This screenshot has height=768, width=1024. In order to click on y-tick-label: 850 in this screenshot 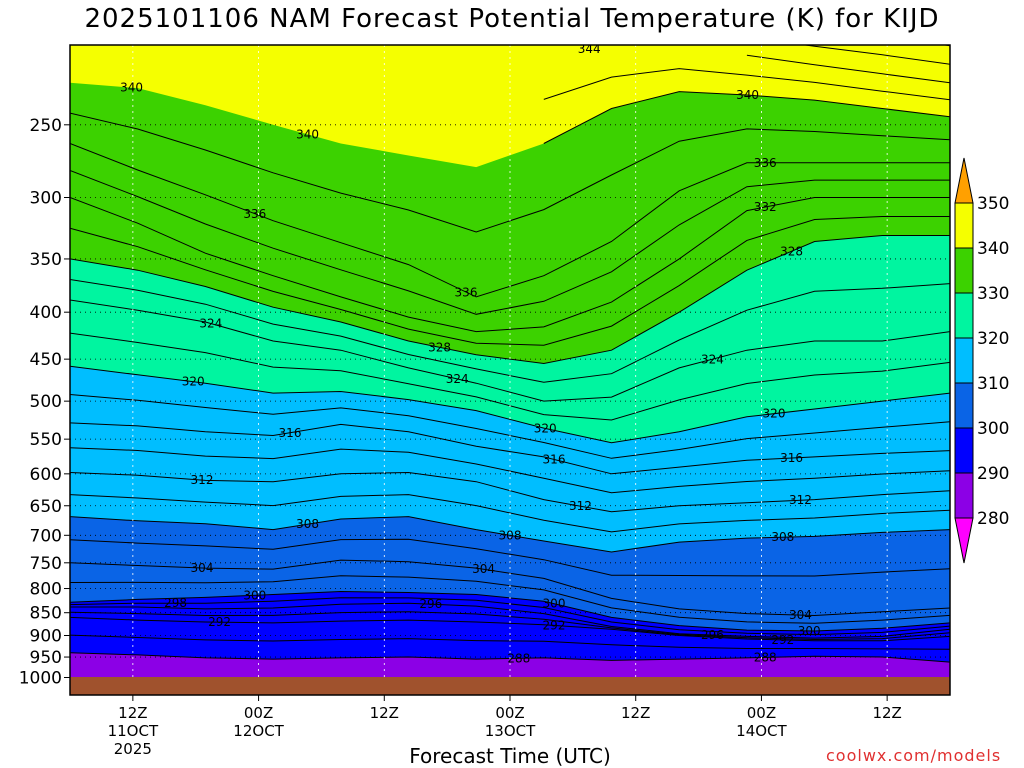, I will do `click(46, 614)`.